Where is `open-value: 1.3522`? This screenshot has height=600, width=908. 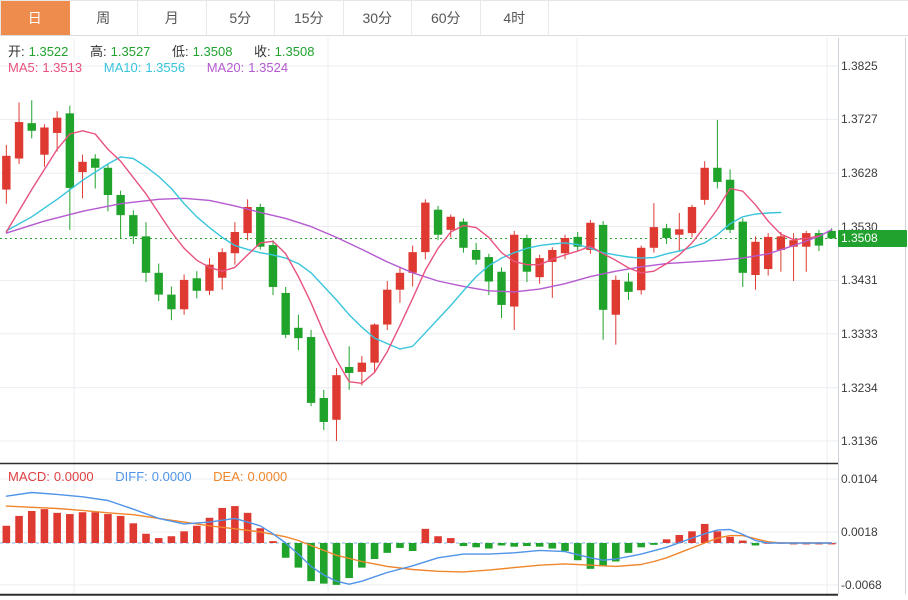 open-value: 1.3522 is located at coordinates (48, 51).